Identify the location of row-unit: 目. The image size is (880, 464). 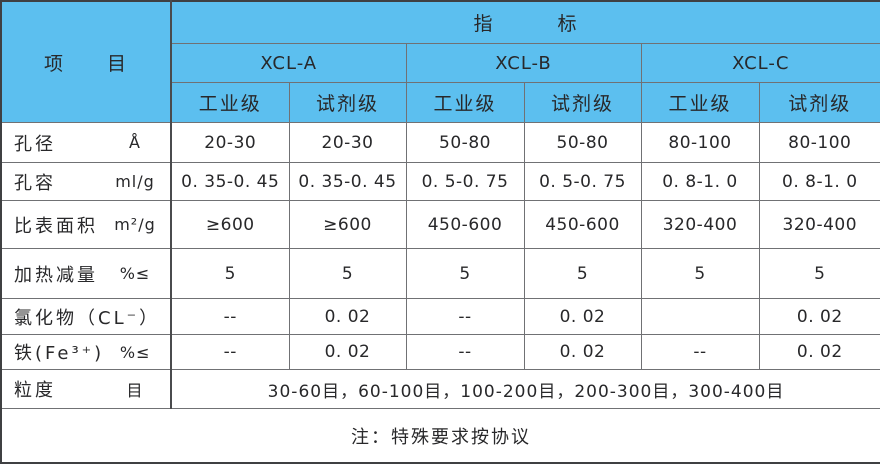
(135, 391).